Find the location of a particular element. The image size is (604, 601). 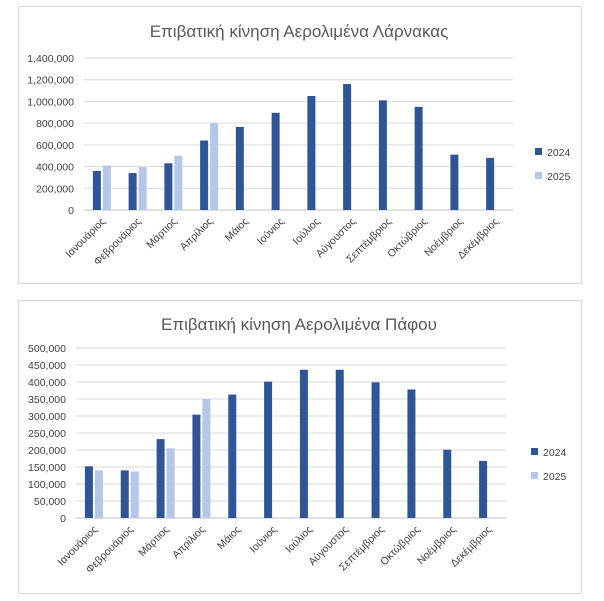

paphos-category-label: Ιούλιος is located at coordinates (299, 540).